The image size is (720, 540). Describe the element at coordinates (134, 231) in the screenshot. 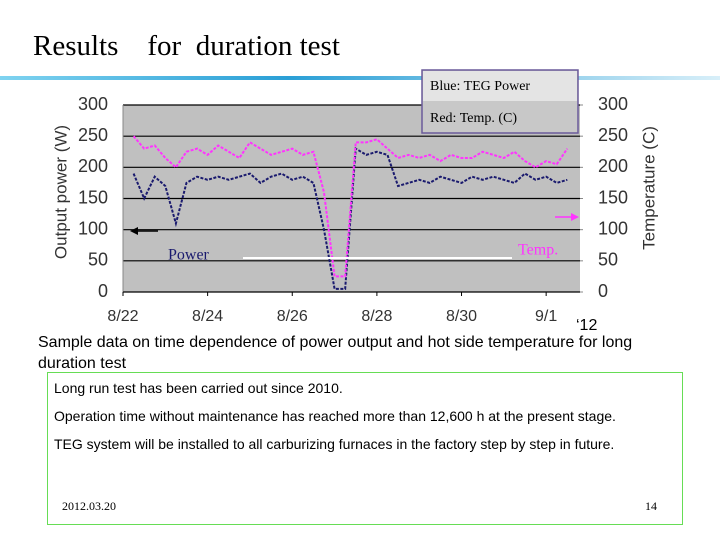

I see `power-arrow-head` at that location.